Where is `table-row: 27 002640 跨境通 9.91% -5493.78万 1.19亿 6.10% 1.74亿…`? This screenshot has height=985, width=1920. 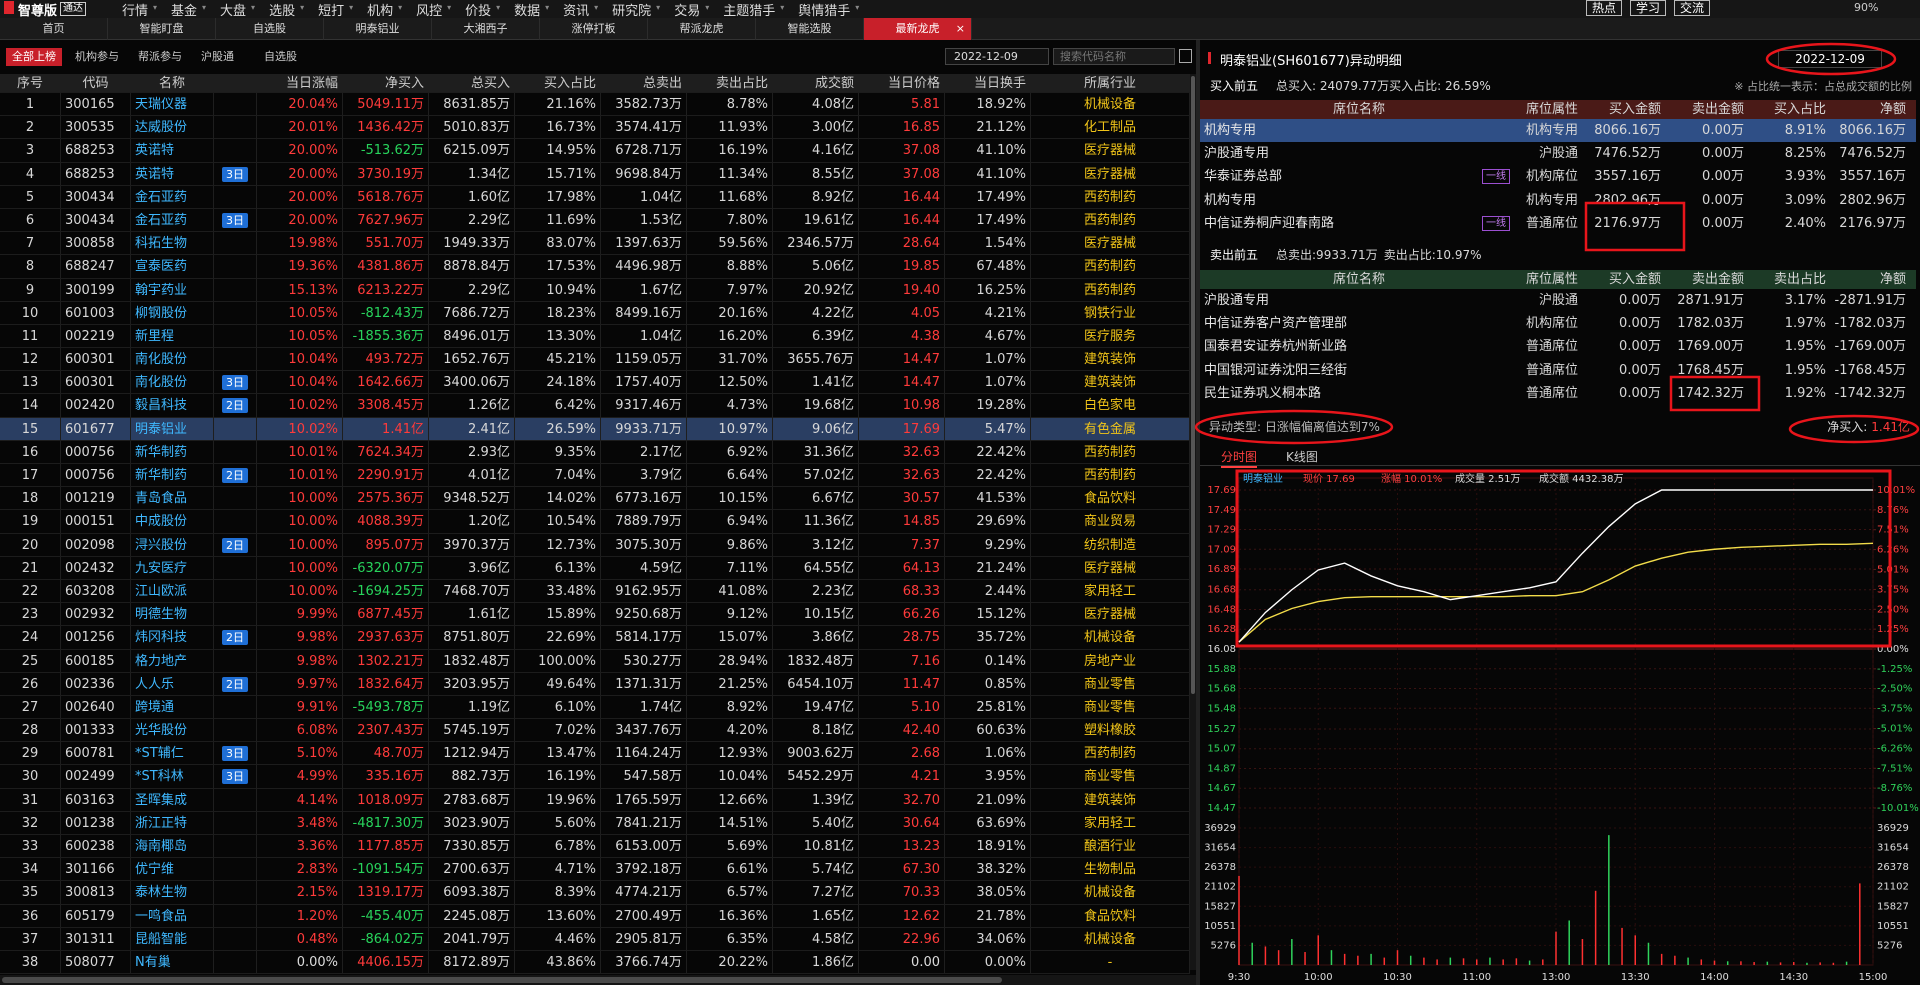 table-row: 27 002640 跨境通 9.91% -5493.78万 1.19亿 6.10% 1.74亿… is located at coordinates (595, 707).